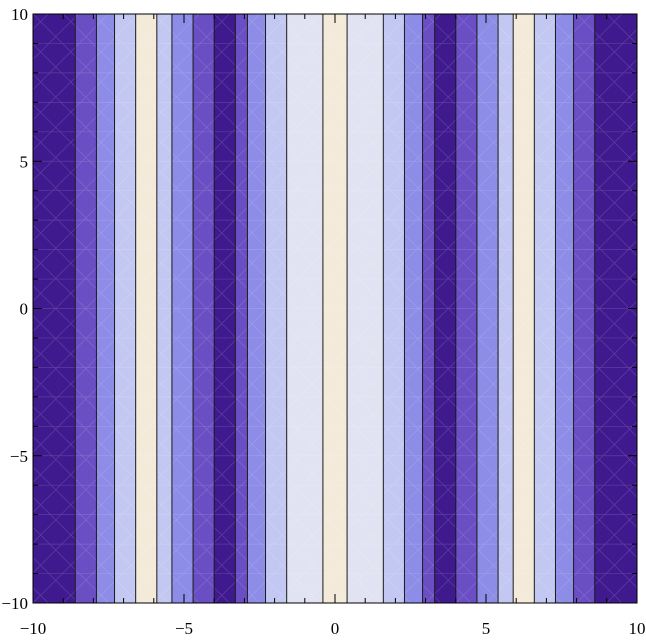  What do you see at coordinates (14, 603) in the screenshot?
I see `y-tick-label: −10` at bounding box center [14, 603].